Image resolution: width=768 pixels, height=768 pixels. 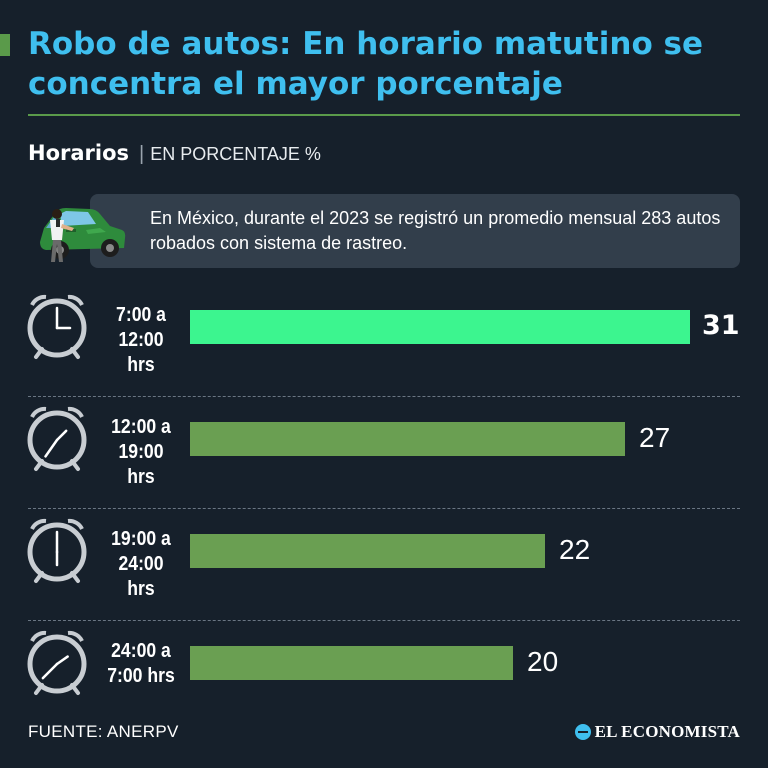 I want to click on category-label: 19:00 a 24:00 hrs, so click(x=141, y=564).